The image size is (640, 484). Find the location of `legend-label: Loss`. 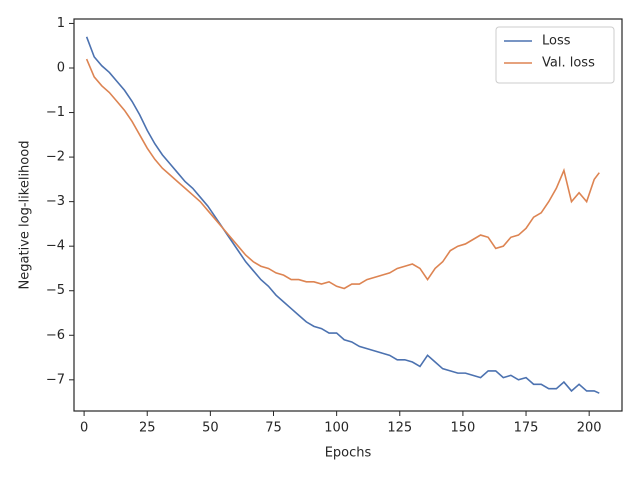

legend-label: Loss is located at coordinates (556, 41).